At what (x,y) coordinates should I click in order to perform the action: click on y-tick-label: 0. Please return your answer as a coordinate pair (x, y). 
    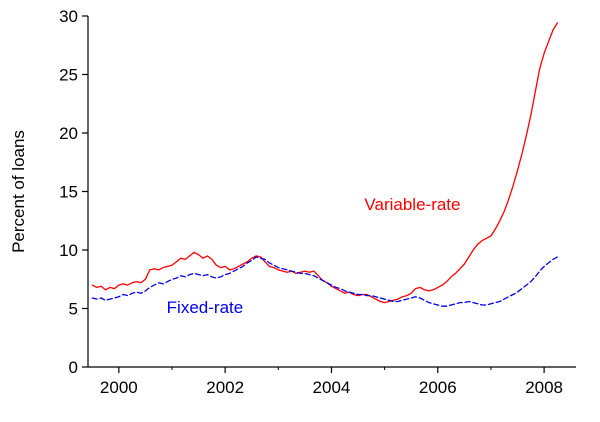
    Looking at the image, I should click on (73, 367).